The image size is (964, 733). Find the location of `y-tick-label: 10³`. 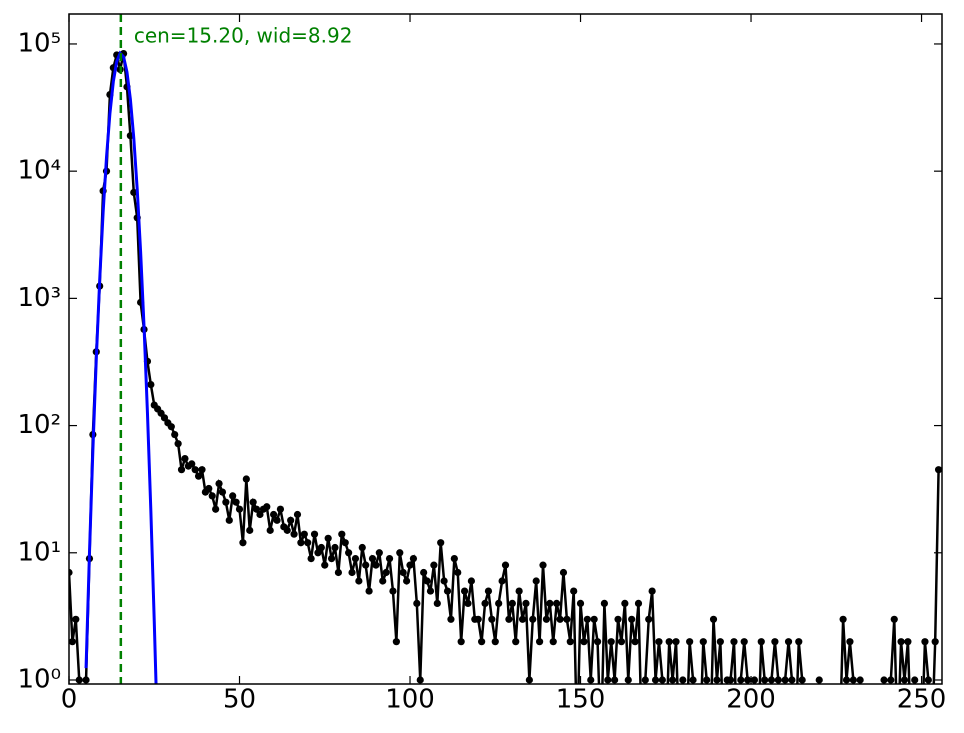

y-tick-label: 10³ is located at coordinates (39, 298).